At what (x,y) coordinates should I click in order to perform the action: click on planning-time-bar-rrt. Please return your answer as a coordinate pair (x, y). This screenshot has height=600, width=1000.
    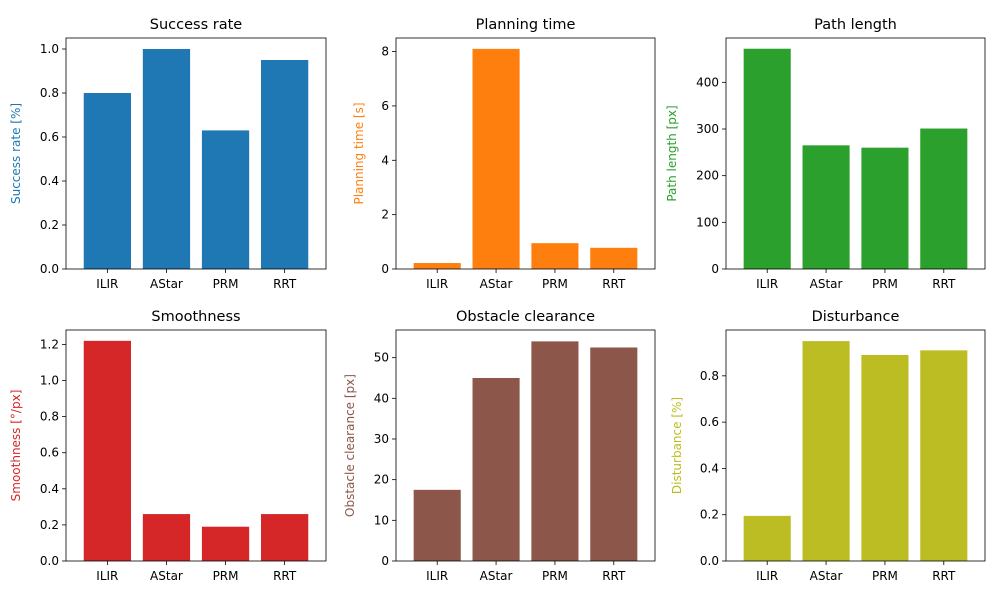
    Looking at the image, I should click on (614, 258).